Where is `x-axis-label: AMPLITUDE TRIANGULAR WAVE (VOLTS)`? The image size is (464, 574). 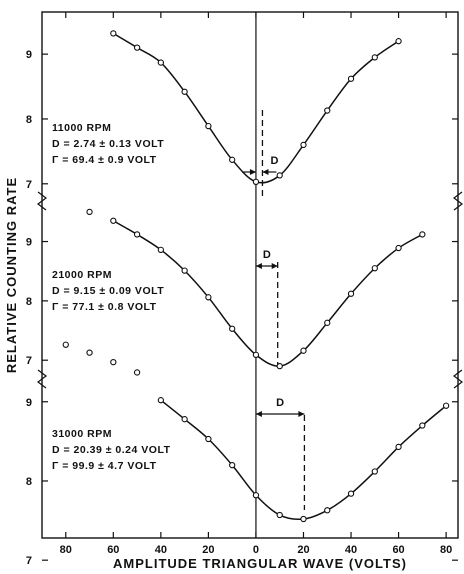 x-axis-label: AMPLITUDE TRIANGULAR WAVE (VOLTS) is located at coordinates (260, 563).